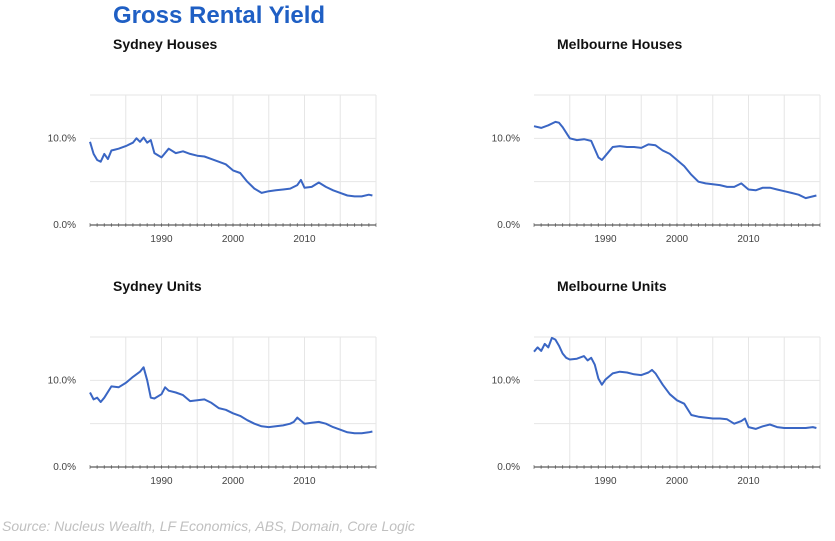 Image resolution: width=835 pixels, height=541 pixels. What do you see at coordinates (157, 286) in the screenshot?
I see `chart-title: Sydney Units` at bounding box center [157, 286].